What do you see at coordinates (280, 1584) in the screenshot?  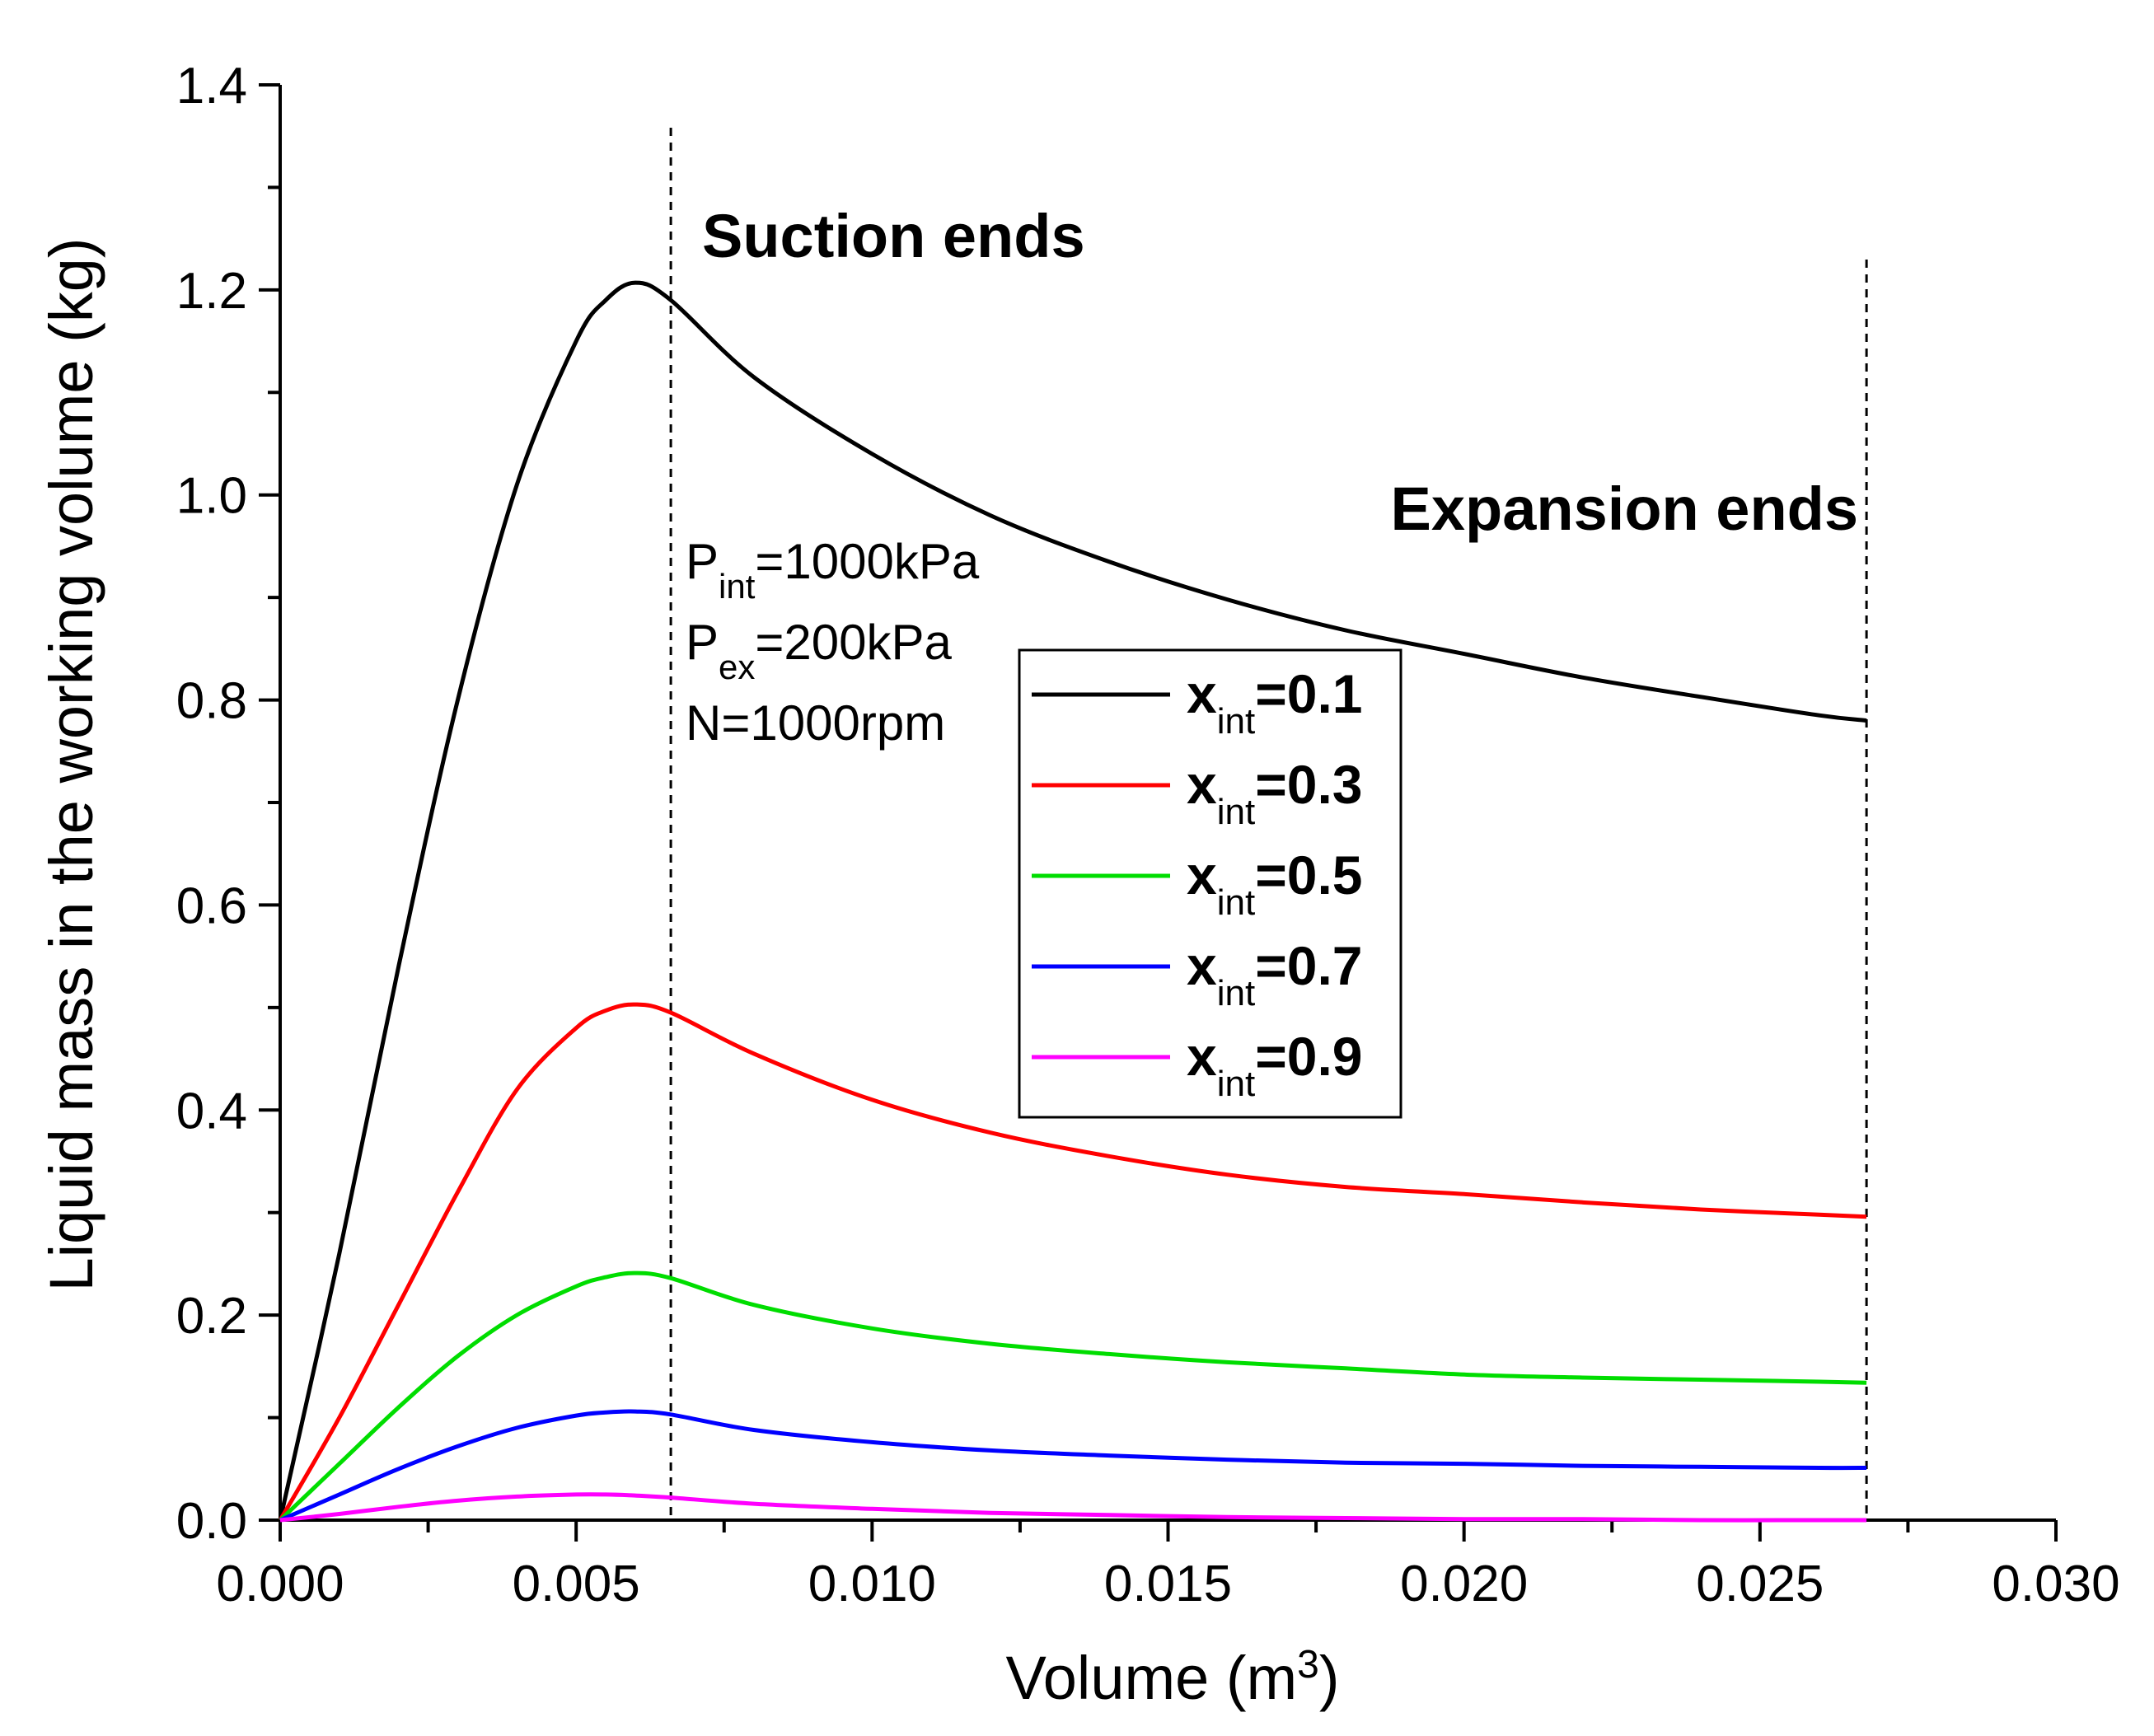 I see `x-tick-label: 0.000` at bounding box center [280, 1584].